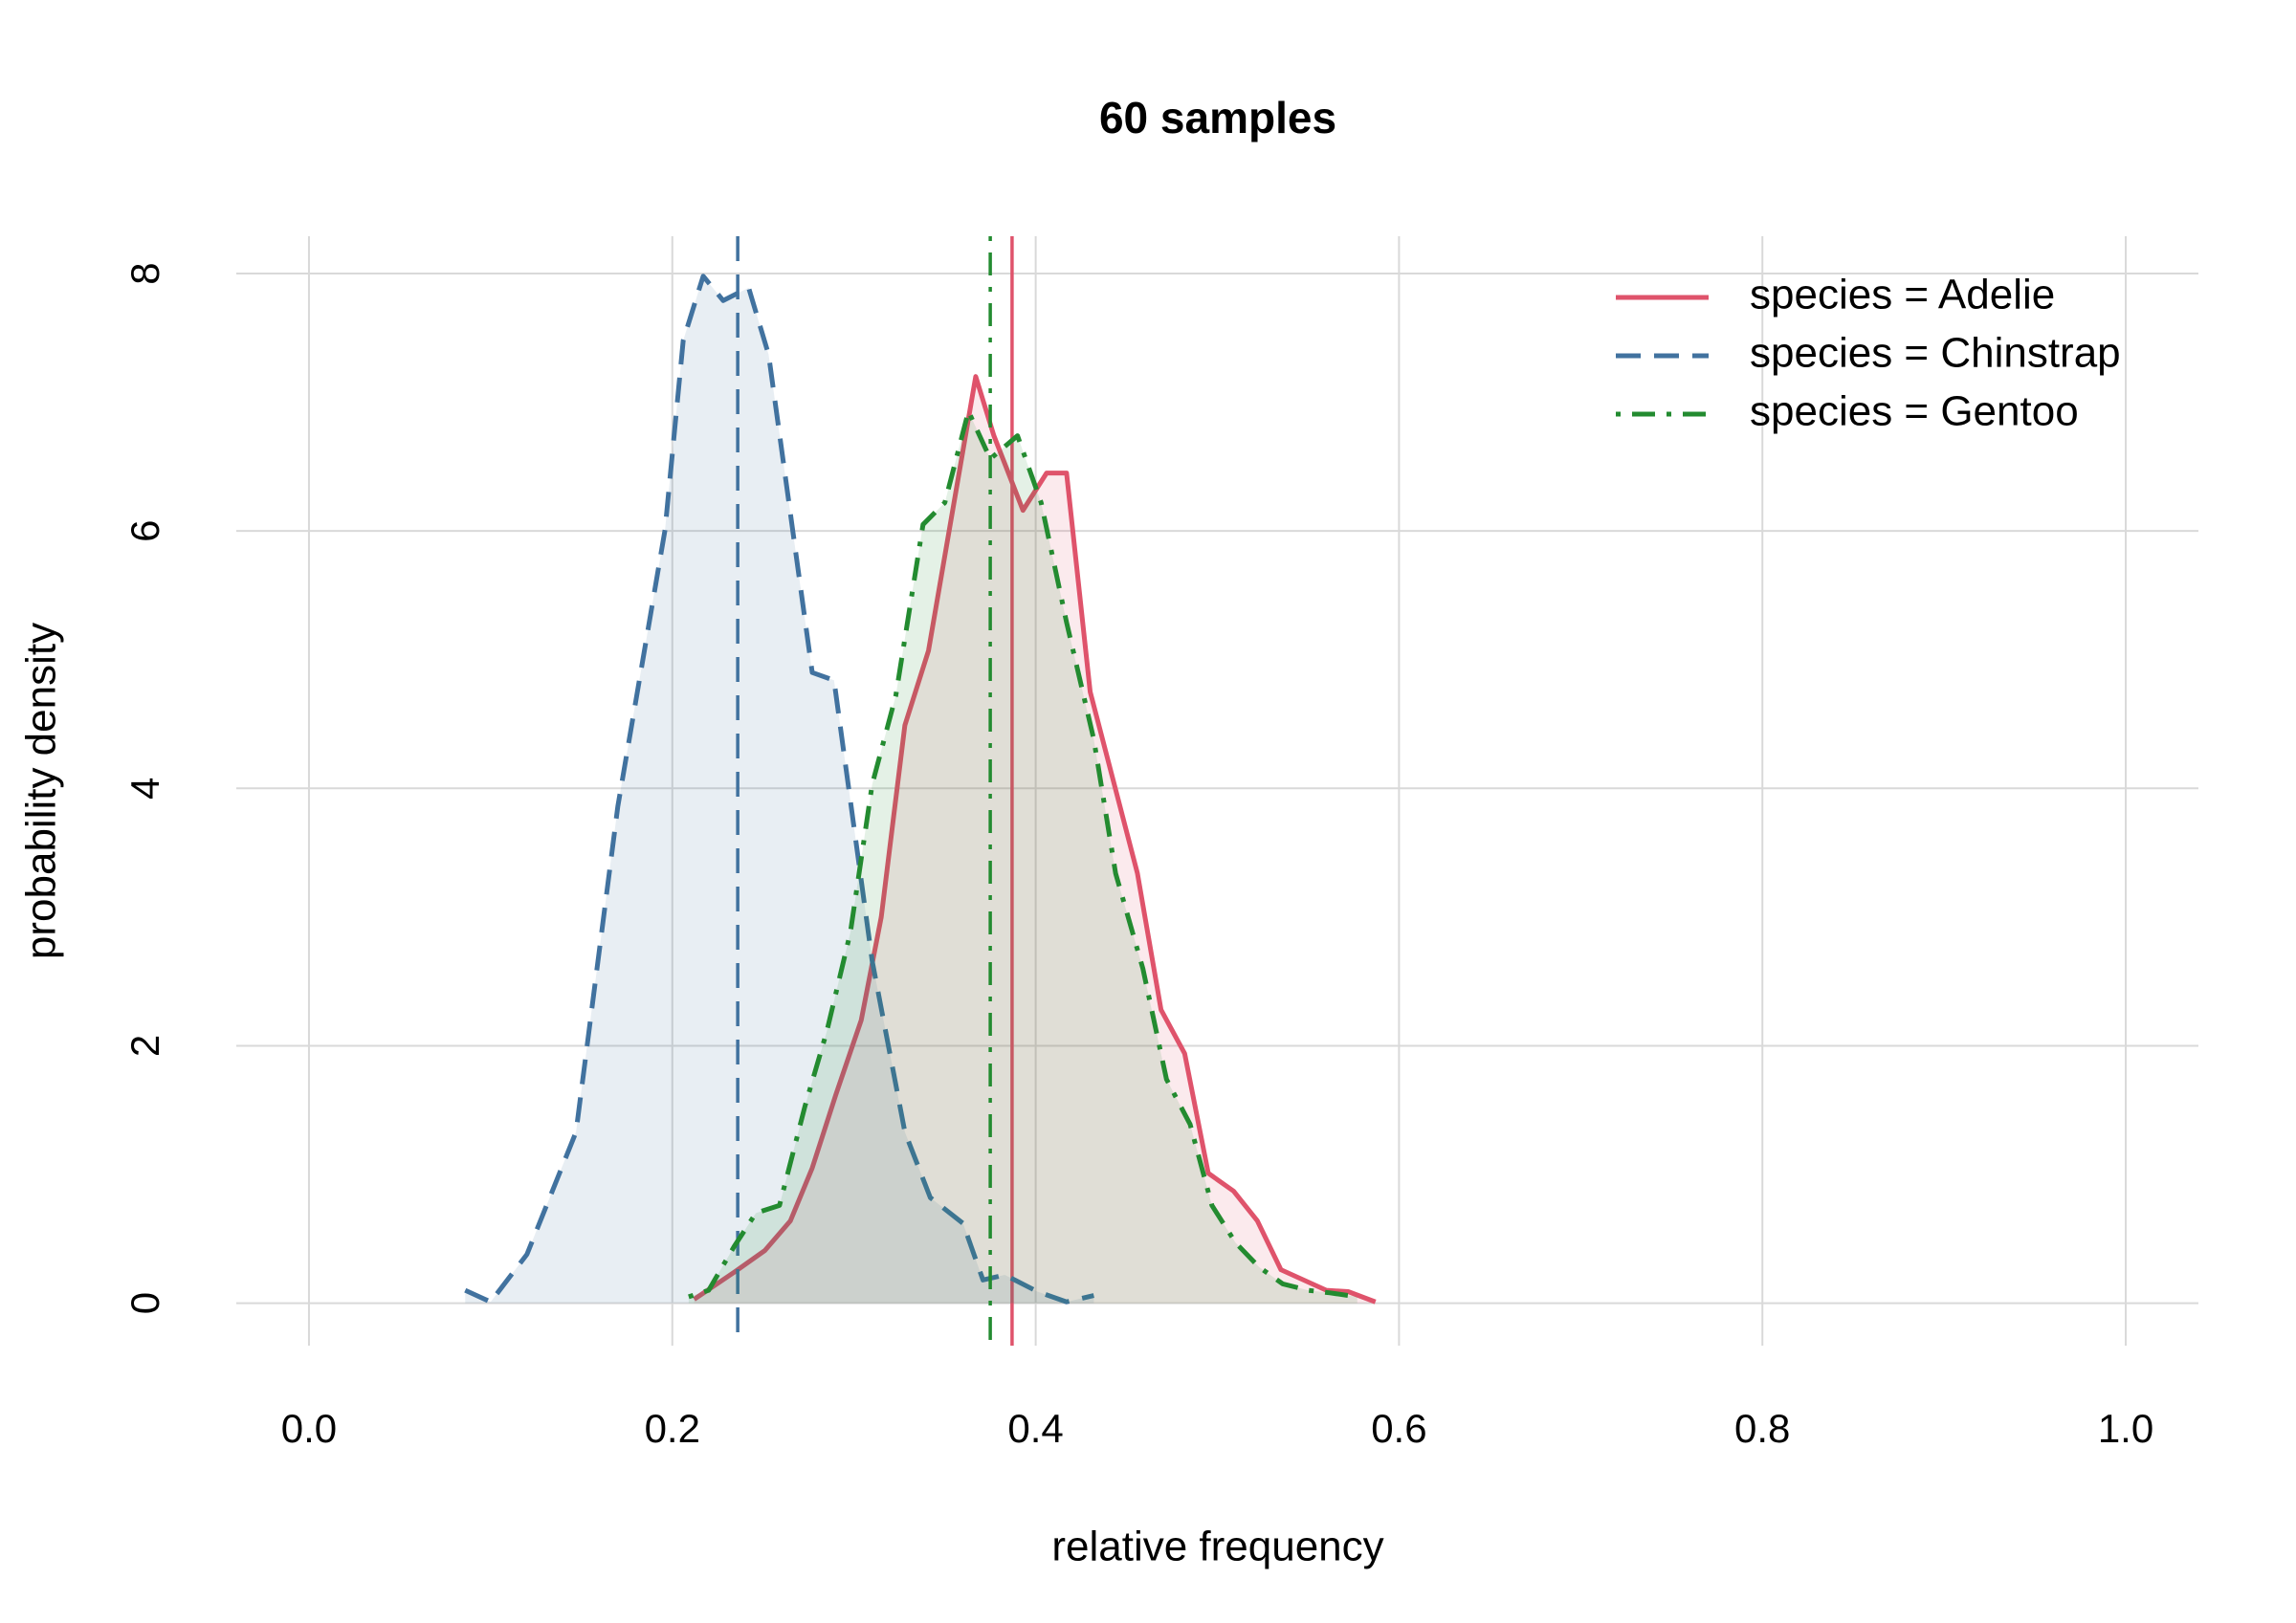  What do you see at coordinates (41, 791) in the screenshot?
I see `y-axis-label: probability density` at bounding box center [41, 791].